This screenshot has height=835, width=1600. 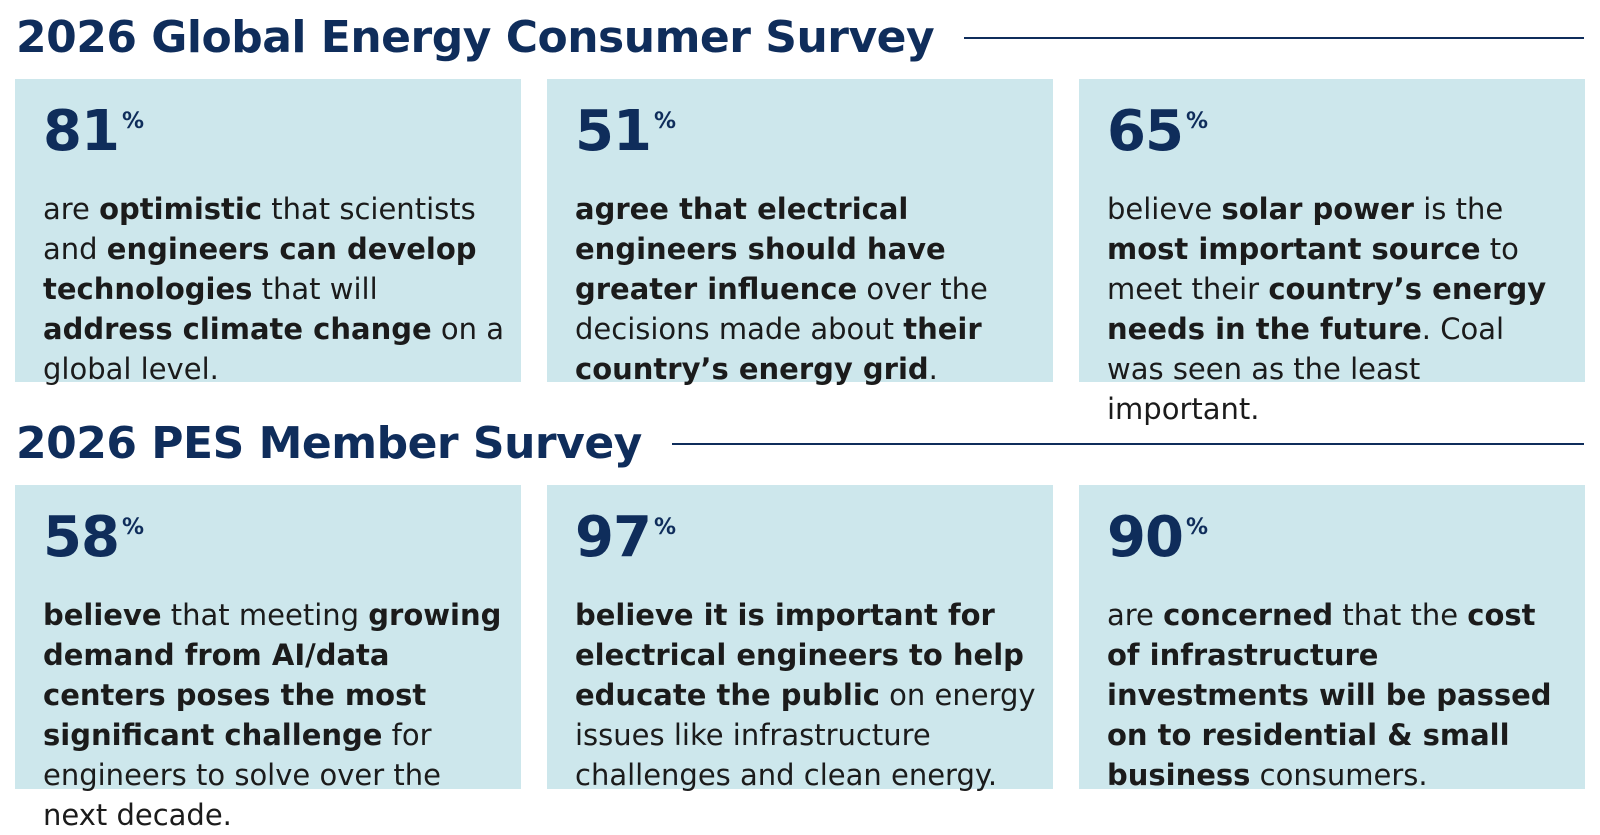 What do you see at coordinates (273, 349) in the screenshot?
I see `body-text: on a global level.` at bounding box center [273, 349].